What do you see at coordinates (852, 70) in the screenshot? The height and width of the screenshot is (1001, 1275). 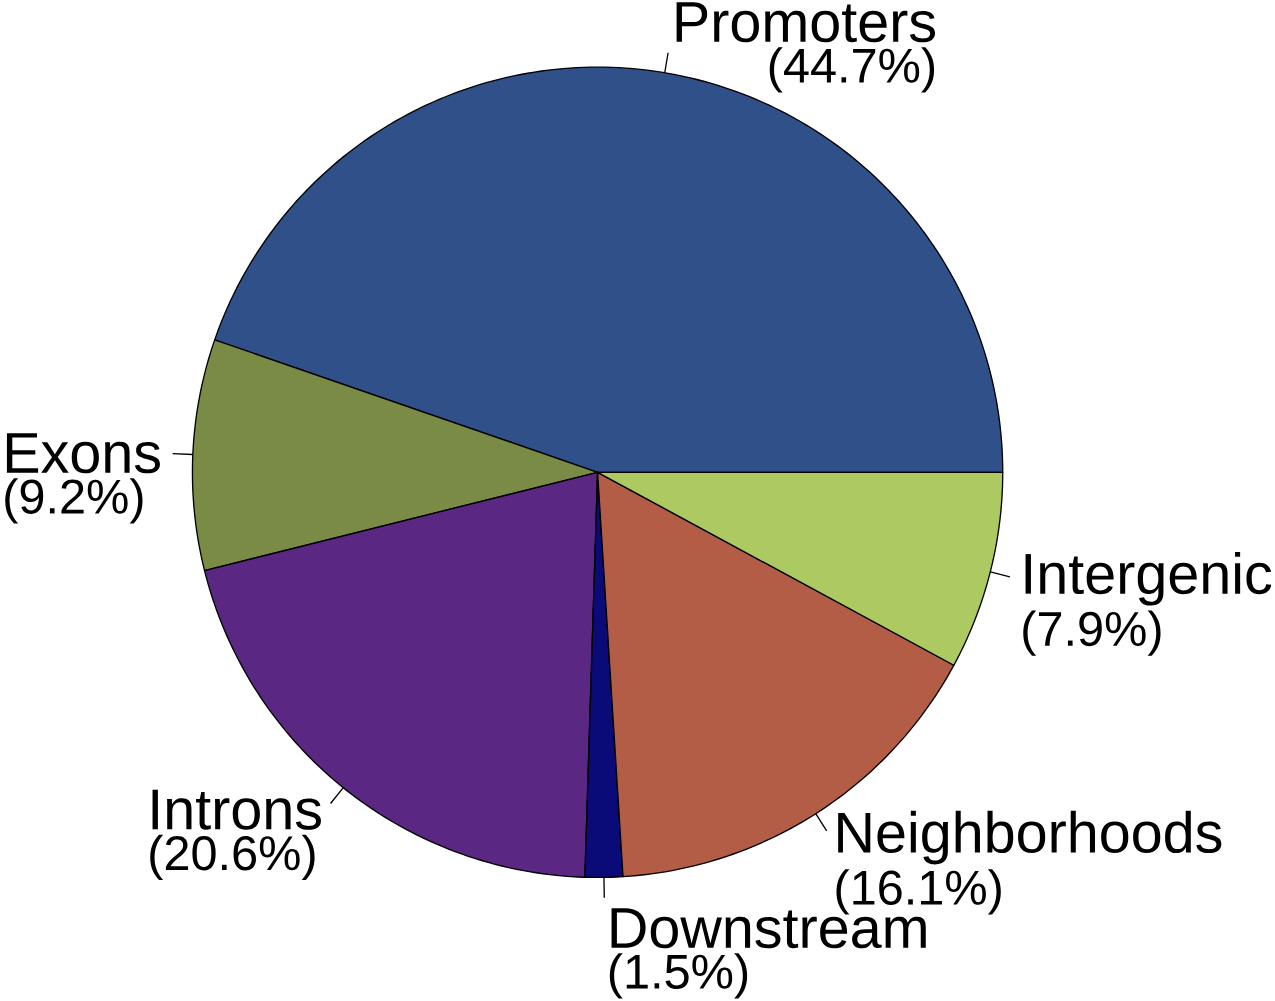 I see `data-label: (44.7%)` at bounding box center [852, 70].